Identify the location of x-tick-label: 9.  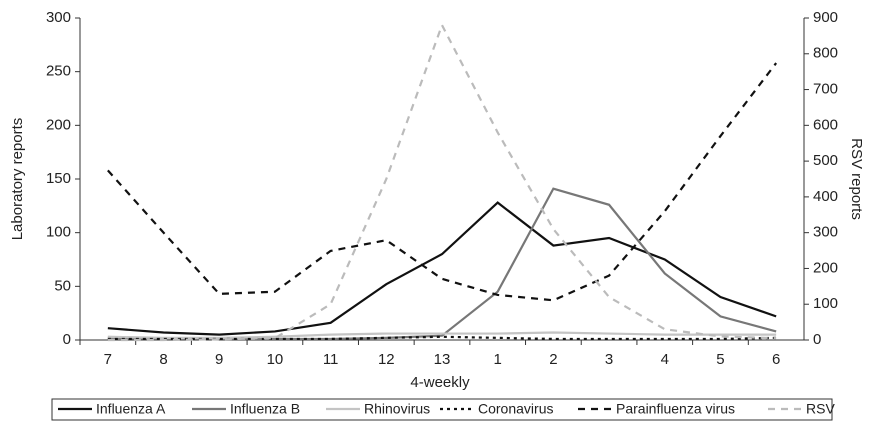
(219, 359).